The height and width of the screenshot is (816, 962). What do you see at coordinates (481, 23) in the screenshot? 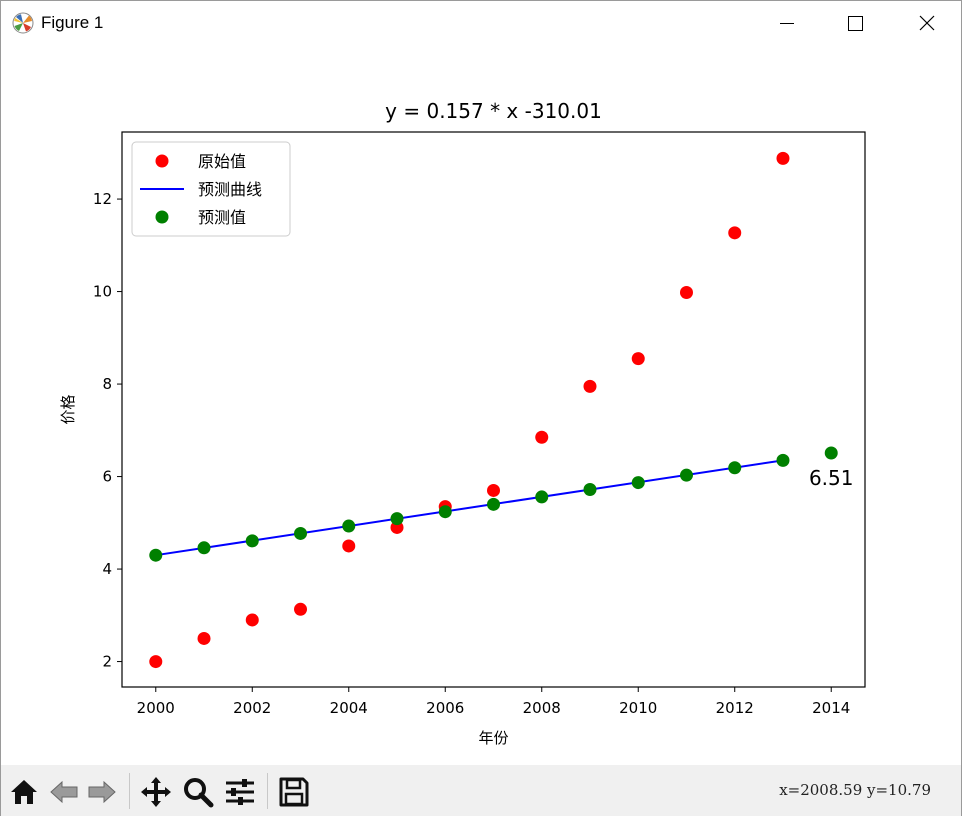
I see `title-bar: Figure 1` at bounding box center [481, 23].